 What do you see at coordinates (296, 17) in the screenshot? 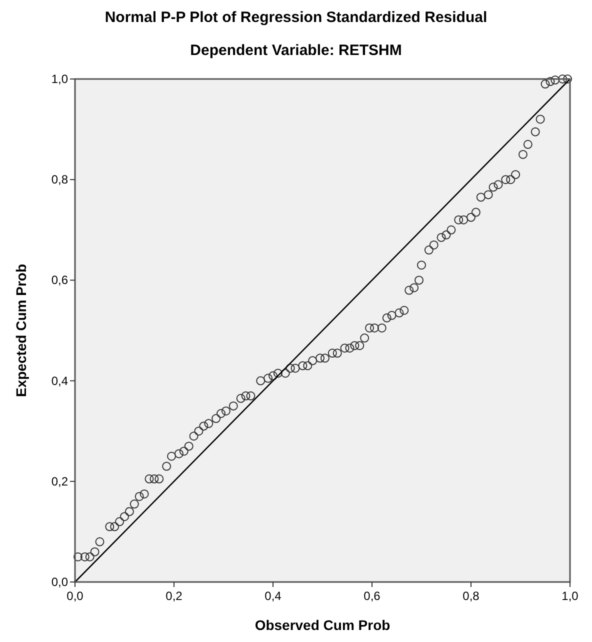
I see `chart-title: Normal P-P Plot of Regression Standardized Residual` at bounding box center [296, 17].